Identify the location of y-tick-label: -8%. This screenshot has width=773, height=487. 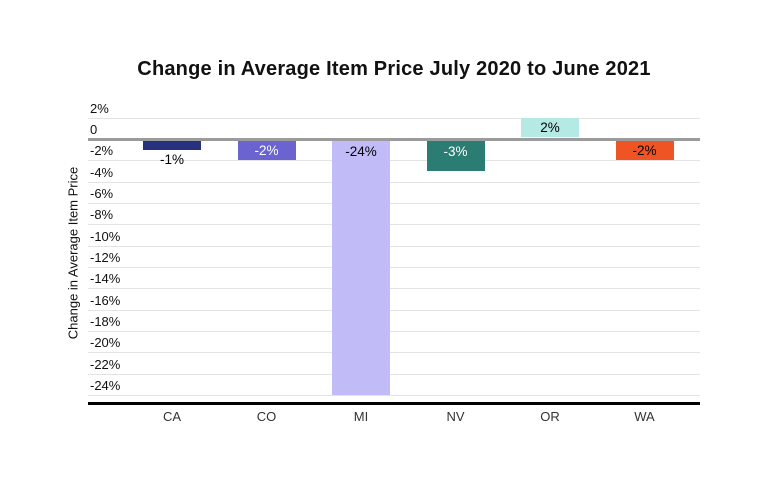
(102, 215).